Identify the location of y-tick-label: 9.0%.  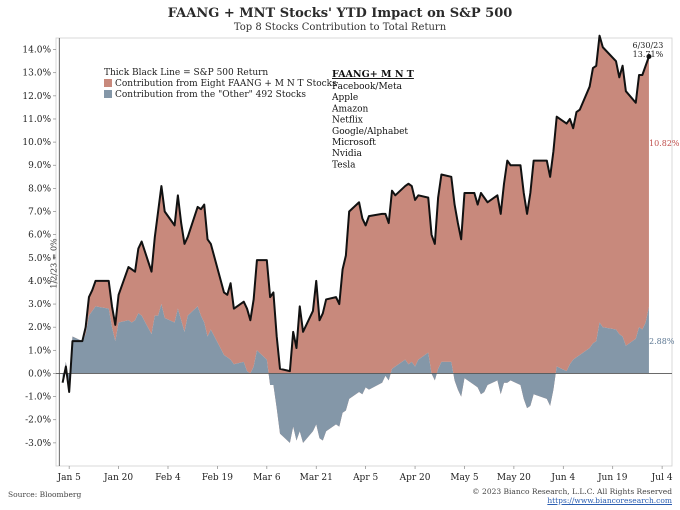
(39, 166).